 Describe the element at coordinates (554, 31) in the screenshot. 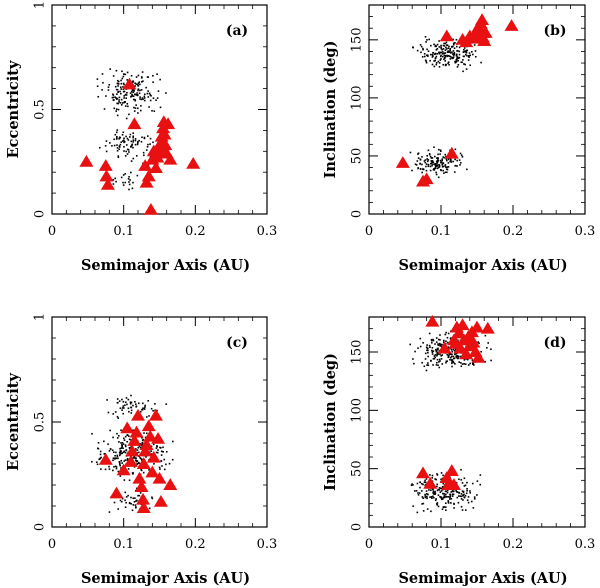

I see `panel-label: (b)` at that location.